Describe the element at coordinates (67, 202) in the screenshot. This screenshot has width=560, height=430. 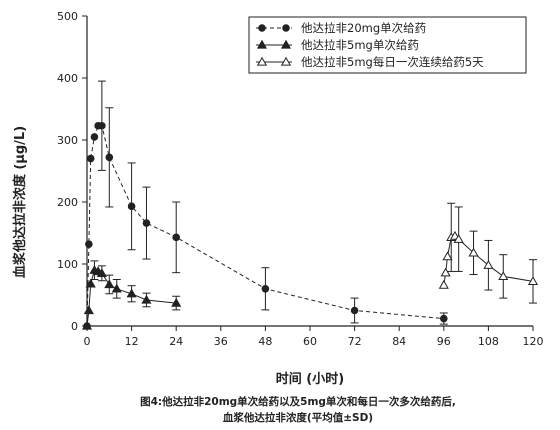
I see `y-tick-label: 200` at that location.